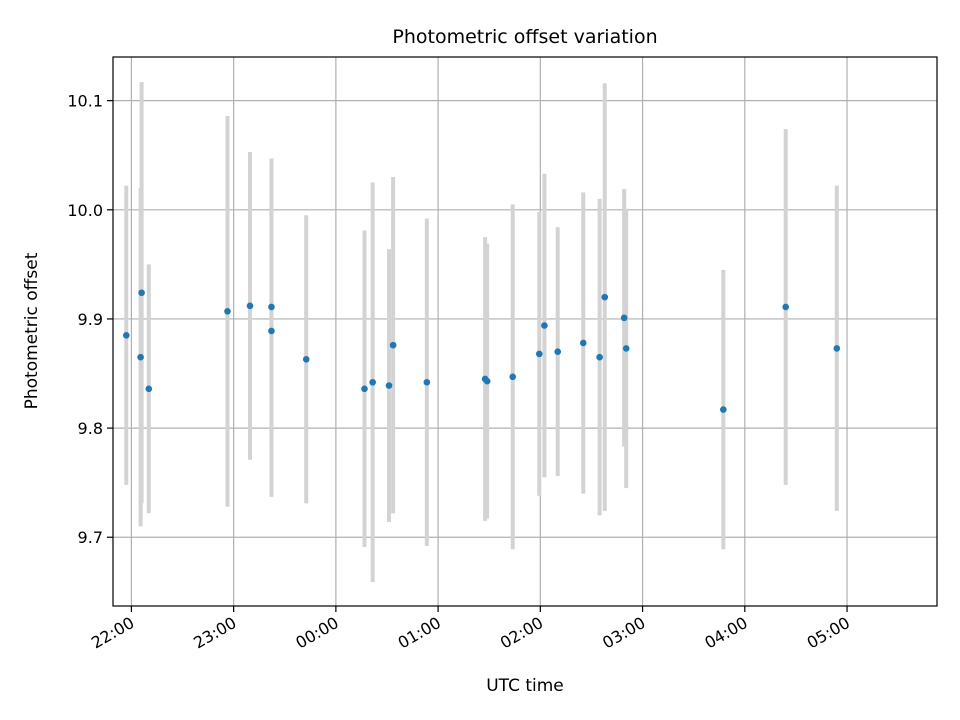 This screenshot has width=960, height=720. I want to click on y-tick-label: 9.8, so click(90, 428).